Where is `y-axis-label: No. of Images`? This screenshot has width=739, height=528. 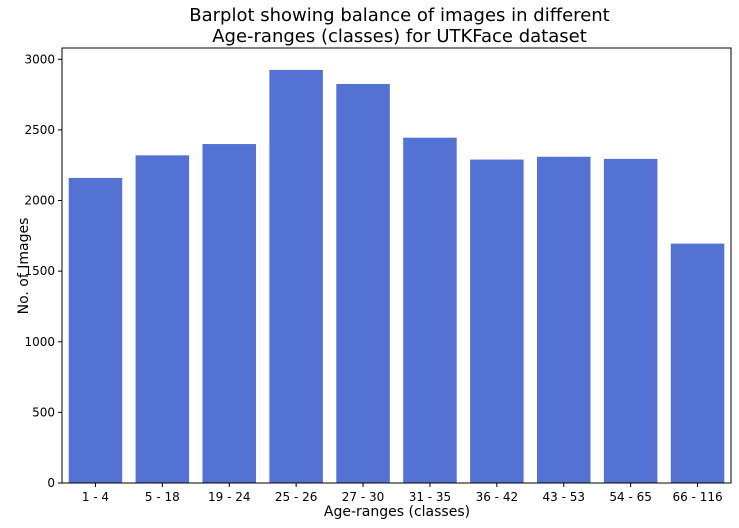
y-axis-label: No. of Images is located at coordinates (24, 266).